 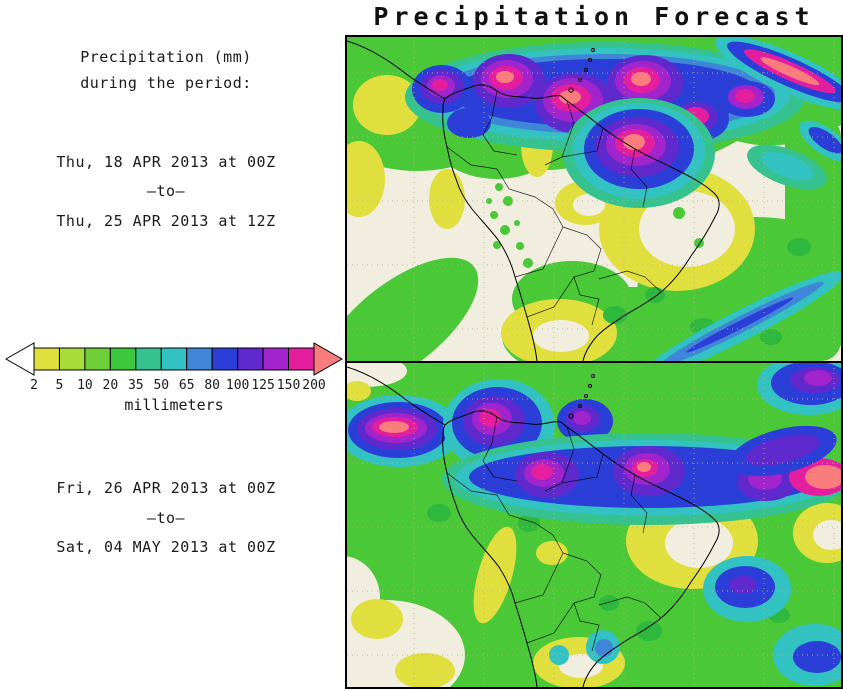 What do you see at coordinates (314, 385) in the screenshot?
I see `colorbar-tick: 200` at bounding box center [314, 385].